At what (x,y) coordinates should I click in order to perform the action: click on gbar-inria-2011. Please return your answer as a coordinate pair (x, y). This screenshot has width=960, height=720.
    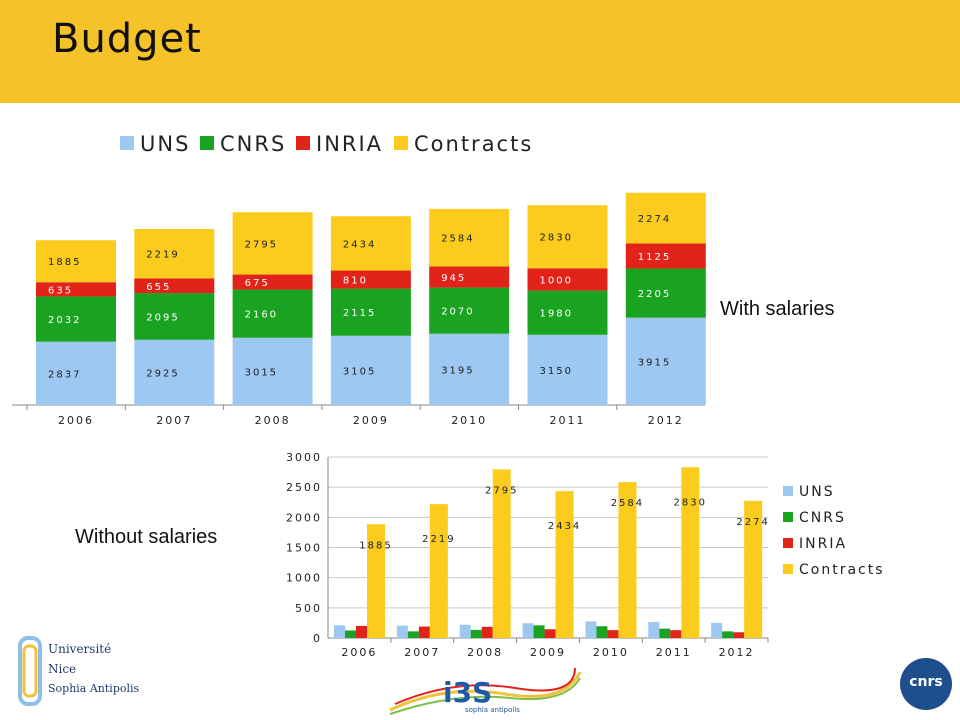
    Looking at the image, I should click on (676, 634).